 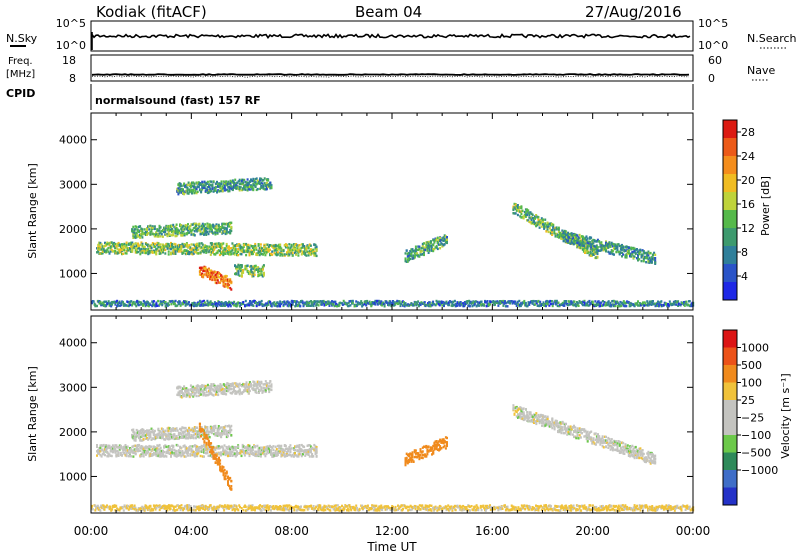 What do you see at coordinates (748, 156) in the screenshot?
I see `power-colorbar-tick-label: 24` at bounding box center [748, 156].